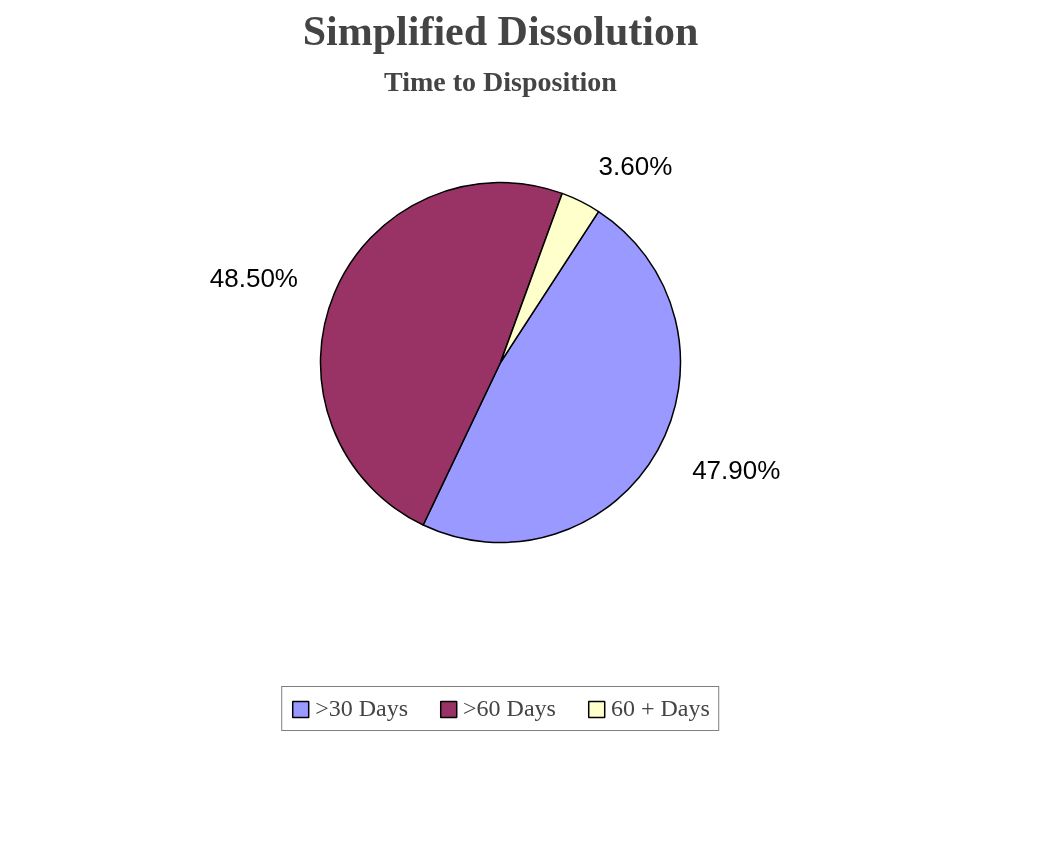 This screenshot has width=1051, height=842. I want to click on chart-subtitle: Time to Disposition, so click(501, 81).